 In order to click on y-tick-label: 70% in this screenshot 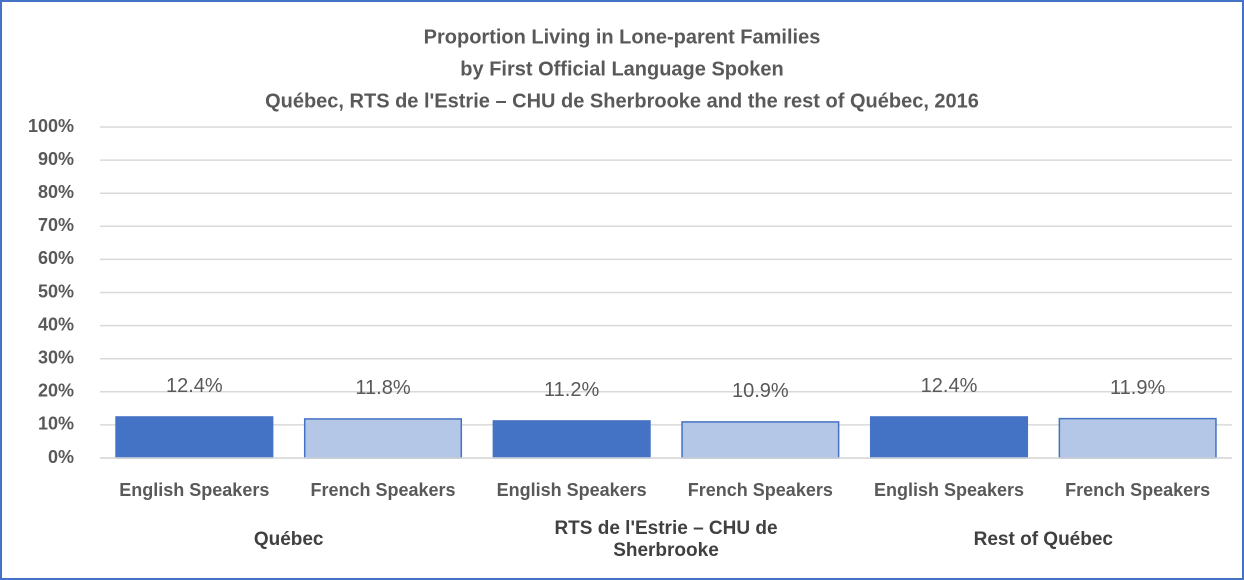, I will do `click(56, 225)`.